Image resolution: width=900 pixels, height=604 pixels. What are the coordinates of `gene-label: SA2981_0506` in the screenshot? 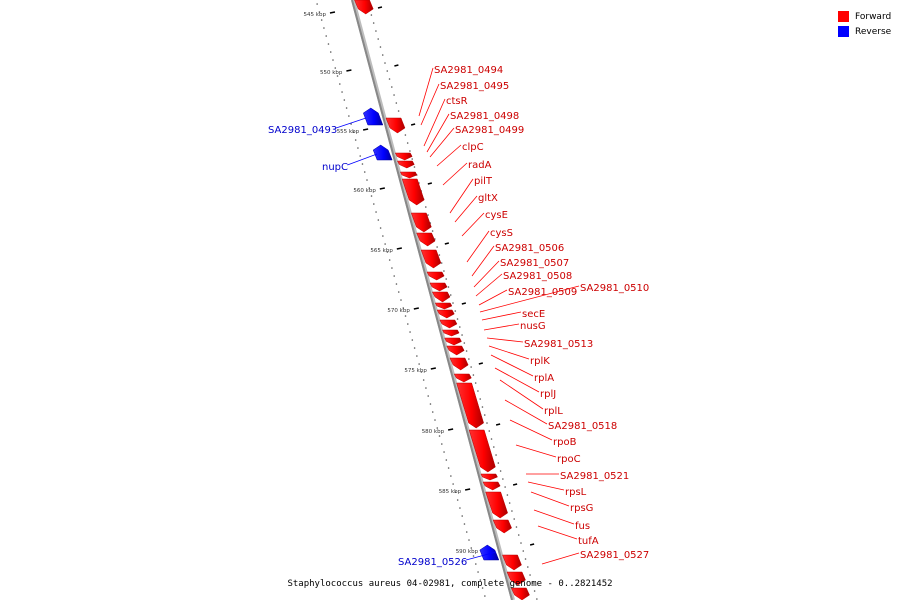 It's located at (529, 248).